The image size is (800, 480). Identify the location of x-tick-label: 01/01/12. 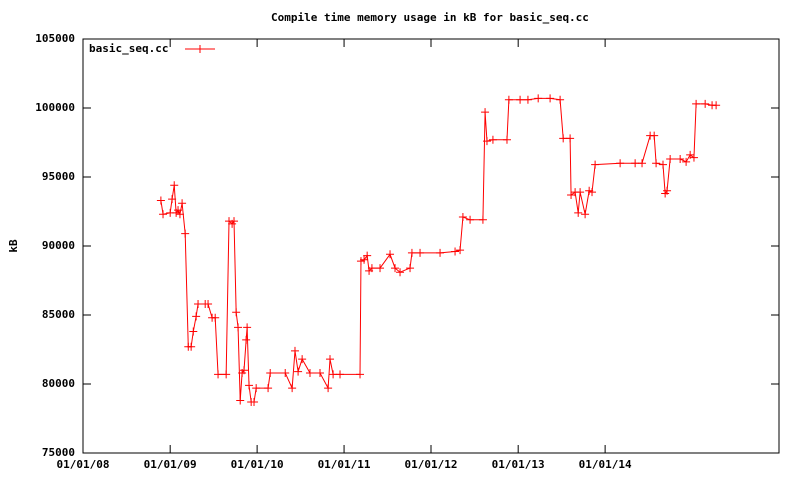
(431, 464).